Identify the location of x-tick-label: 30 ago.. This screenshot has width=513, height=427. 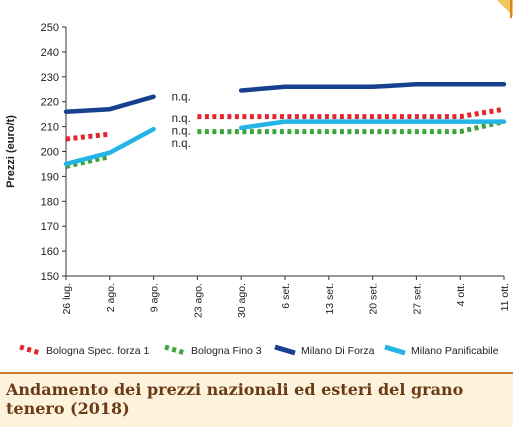
(242, 300).